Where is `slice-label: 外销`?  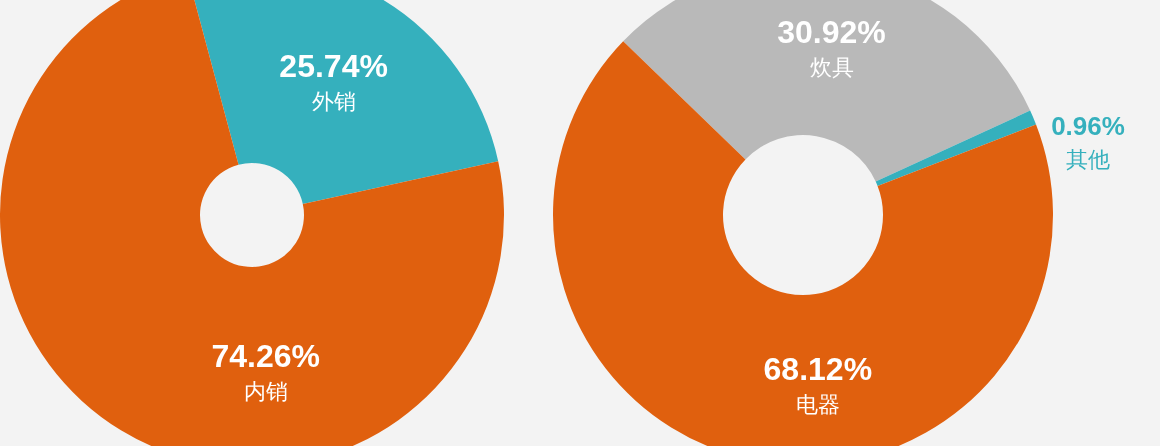
slice-label: 外销 is located at coordinates (333, 101).